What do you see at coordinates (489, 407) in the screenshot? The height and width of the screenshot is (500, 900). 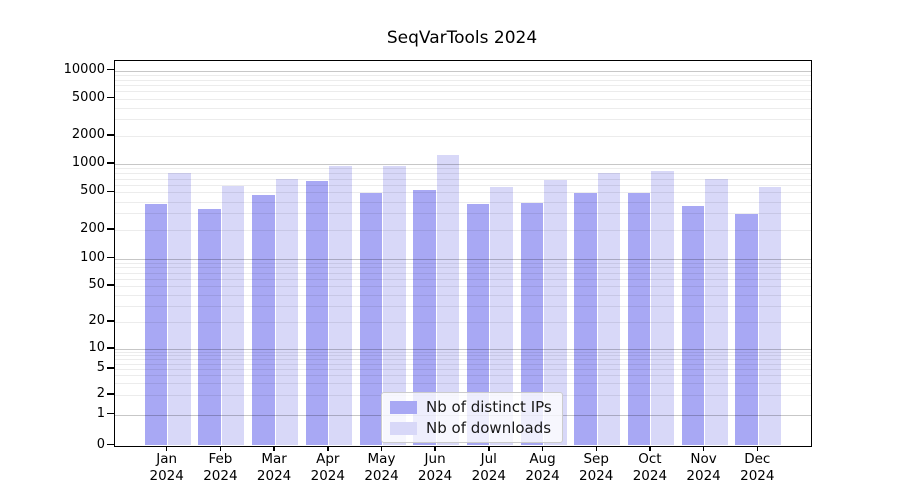 I see `legend-label-distinct-ips: Nb of distinct IPs` at bounding box center [489, 407].